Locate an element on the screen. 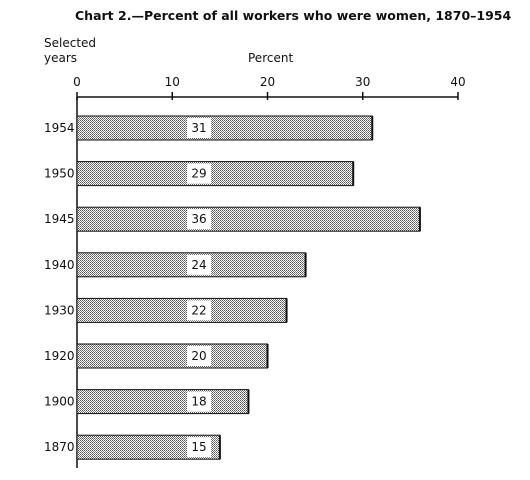  category-label: 1920 is located at coordinates (59, 356).